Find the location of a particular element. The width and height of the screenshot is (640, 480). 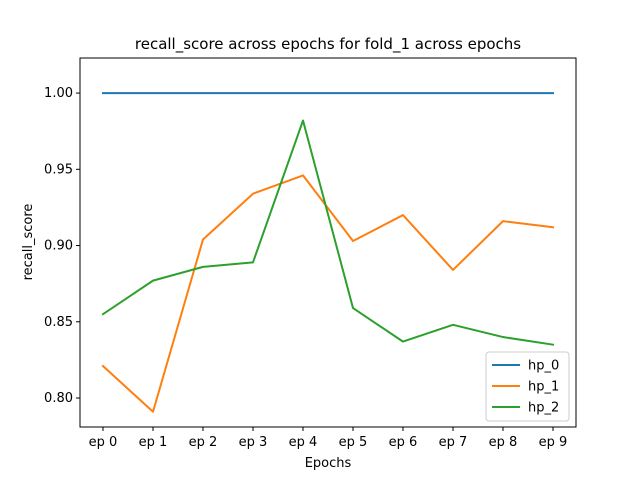

x-axis: ep 0 ep 1 ep 2 ep 3 ep 4 ep 5 ep 6 ep 7 ep 8 ep 9 is located at coordinates (328, 438).